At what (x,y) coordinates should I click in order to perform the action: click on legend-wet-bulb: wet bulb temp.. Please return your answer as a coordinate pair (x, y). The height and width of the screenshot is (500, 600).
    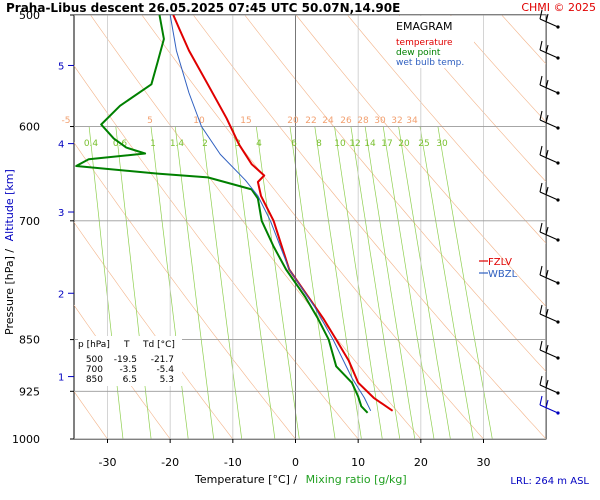
    Looking at the image, I should click on (430, 63).